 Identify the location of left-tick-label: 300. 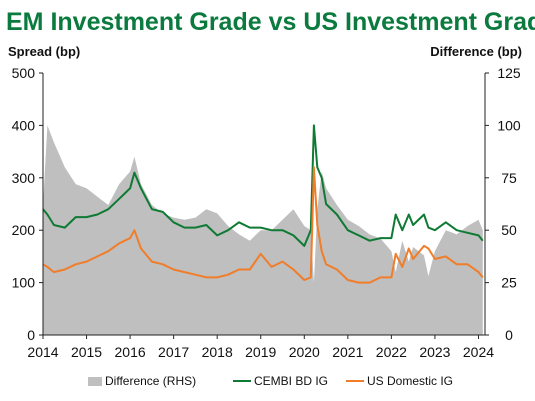
(24, 178).